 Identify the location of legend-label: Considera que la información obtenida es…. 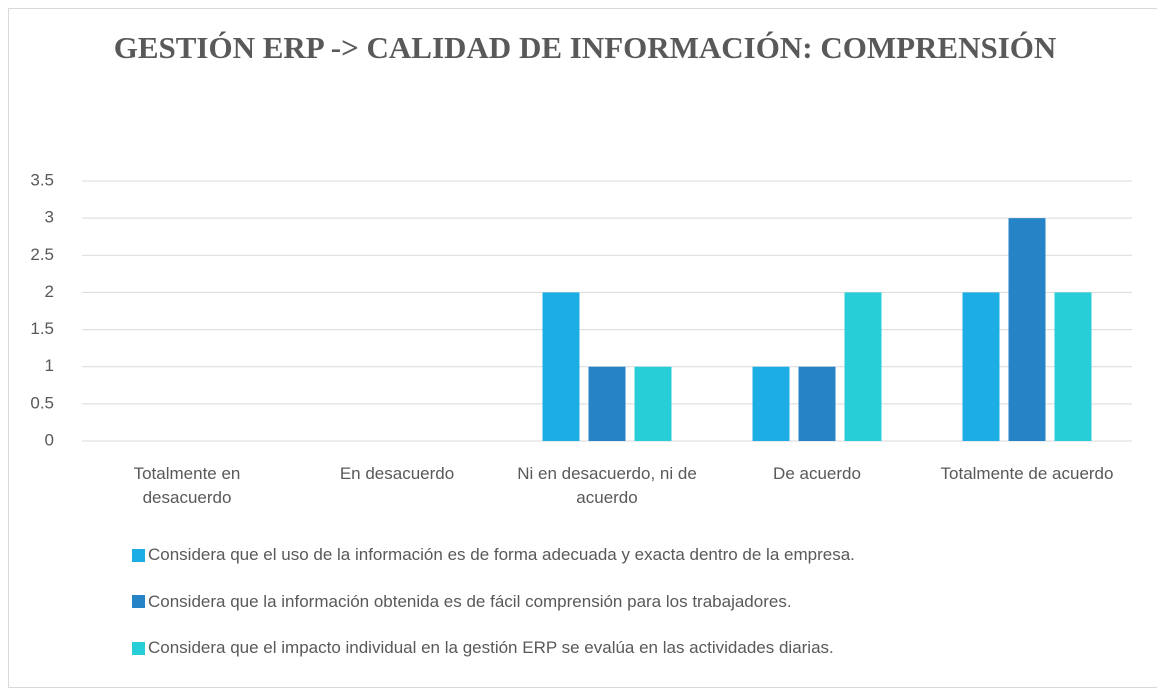
(470, 601).